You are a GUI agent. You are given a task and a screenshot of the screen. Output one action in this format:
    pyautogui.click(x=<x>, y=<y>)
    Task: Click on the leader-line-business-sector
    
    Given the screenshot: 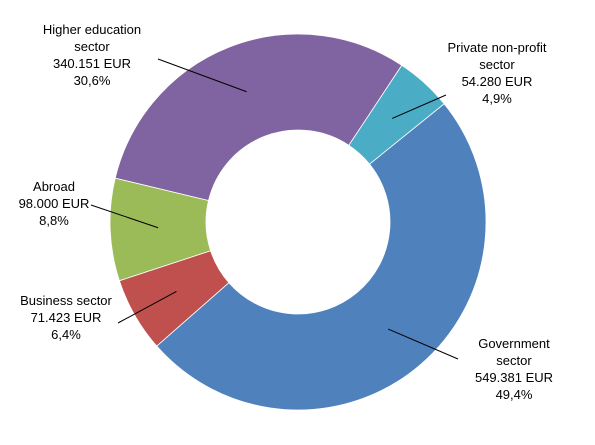 What is the action you would take?
    pyautogui.click(x=147, y=307)
    